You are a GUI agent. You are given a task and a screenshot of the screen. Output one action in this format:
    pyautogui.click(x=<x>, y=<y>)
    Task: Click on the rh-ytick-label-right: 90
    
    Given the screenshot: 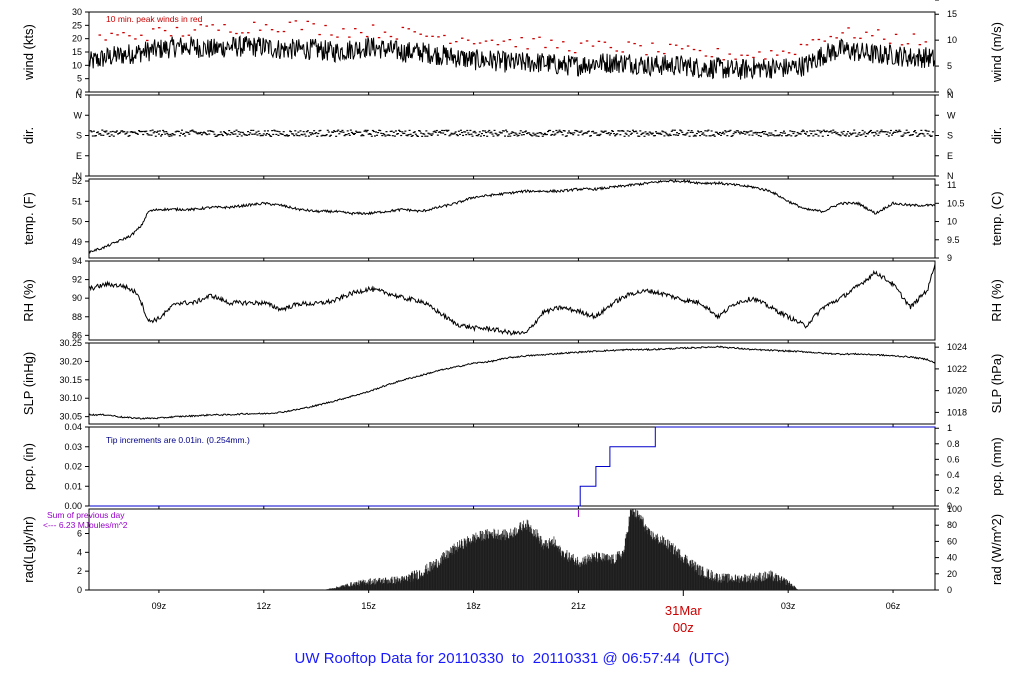 What is the action you would take?
    pyautogui.click(x=952, y=1)
    